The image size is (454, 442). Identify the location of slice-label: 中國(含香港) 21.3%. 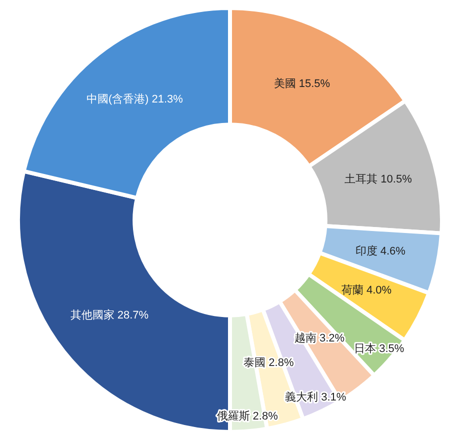
(135, 99).